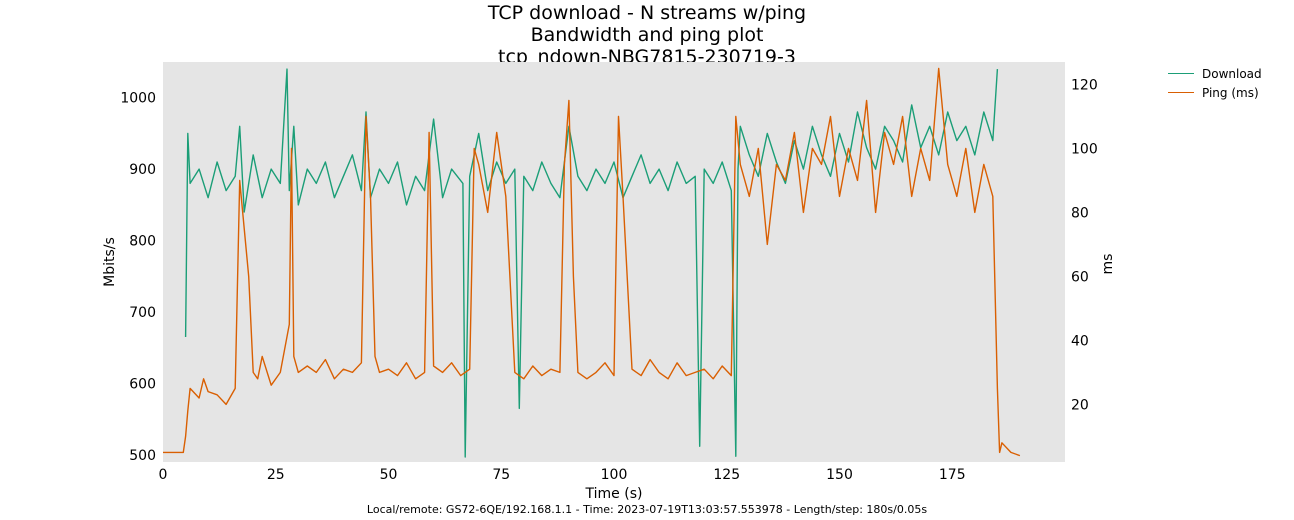 The image size is (1294, 520). Describe the element at coordinates (276, 475) in the screenshot. I see `x-tick-label: 25` at that location.